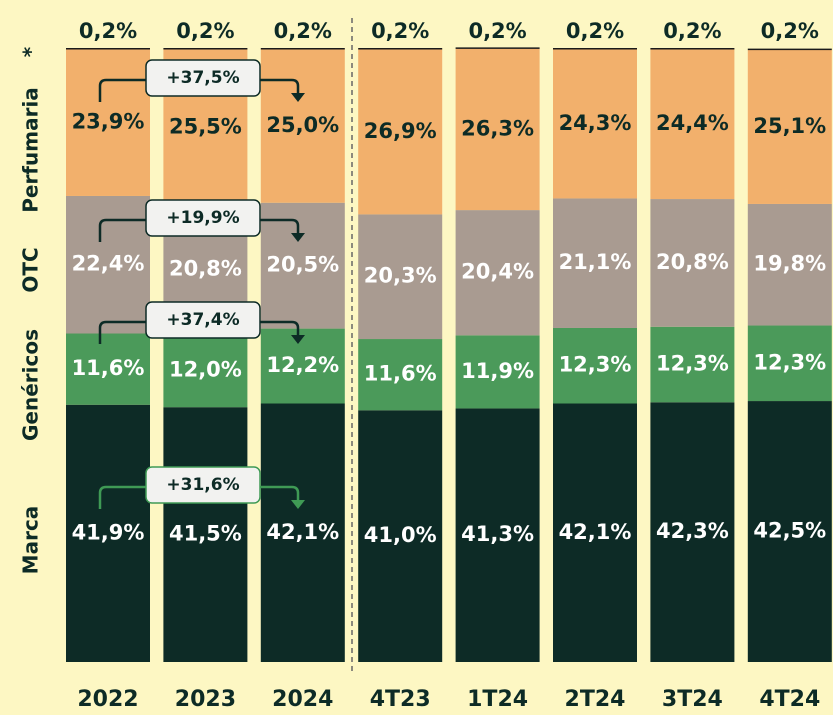 The height and width of the screenshot is (715, 833). I want to click on value-label: 20,3%, so click(400, 276).